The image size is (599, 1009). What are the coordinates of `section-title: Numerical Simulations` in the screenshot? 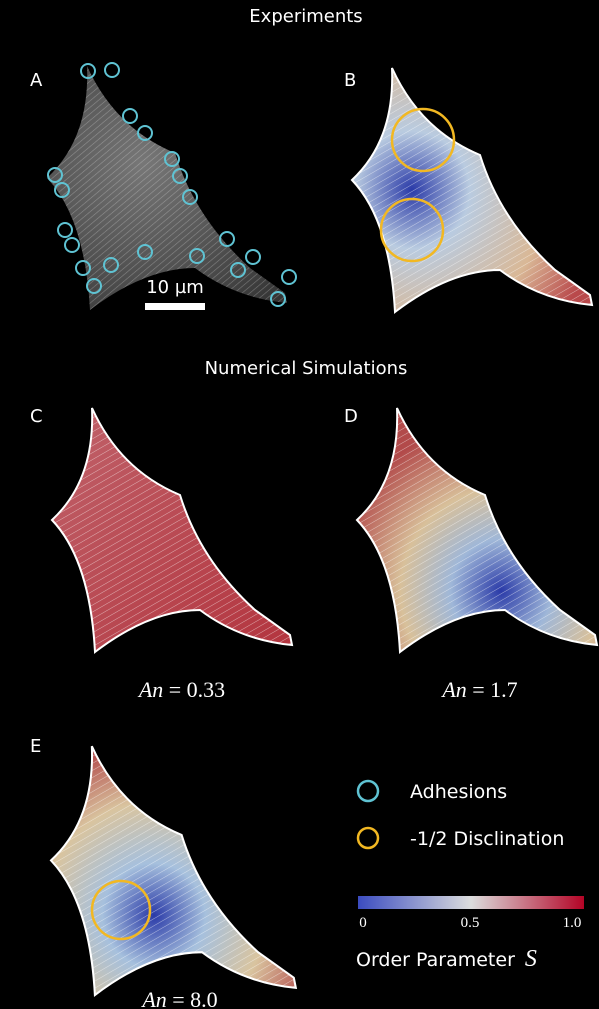 It's located at (306, 368).